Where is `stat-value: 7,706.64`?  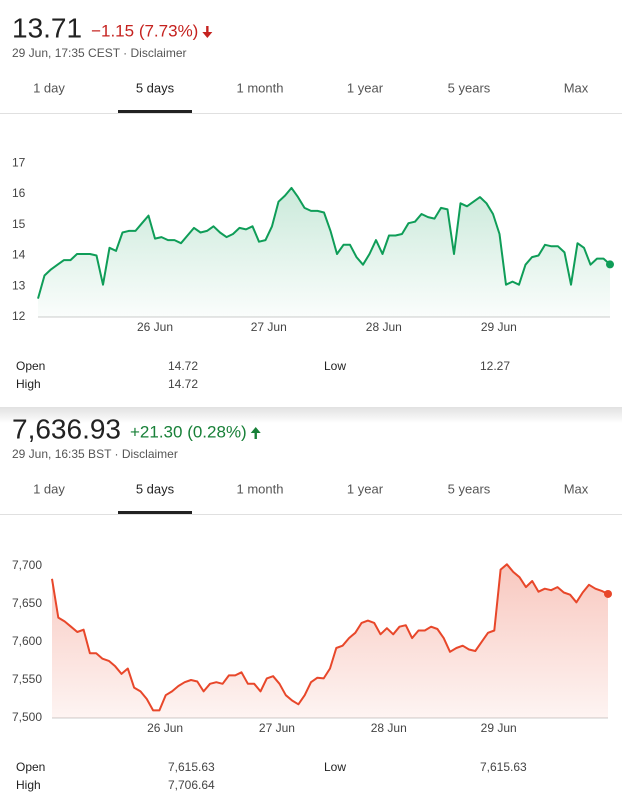
stat-value: 7,706.64 is located at coordinates (191, 785).